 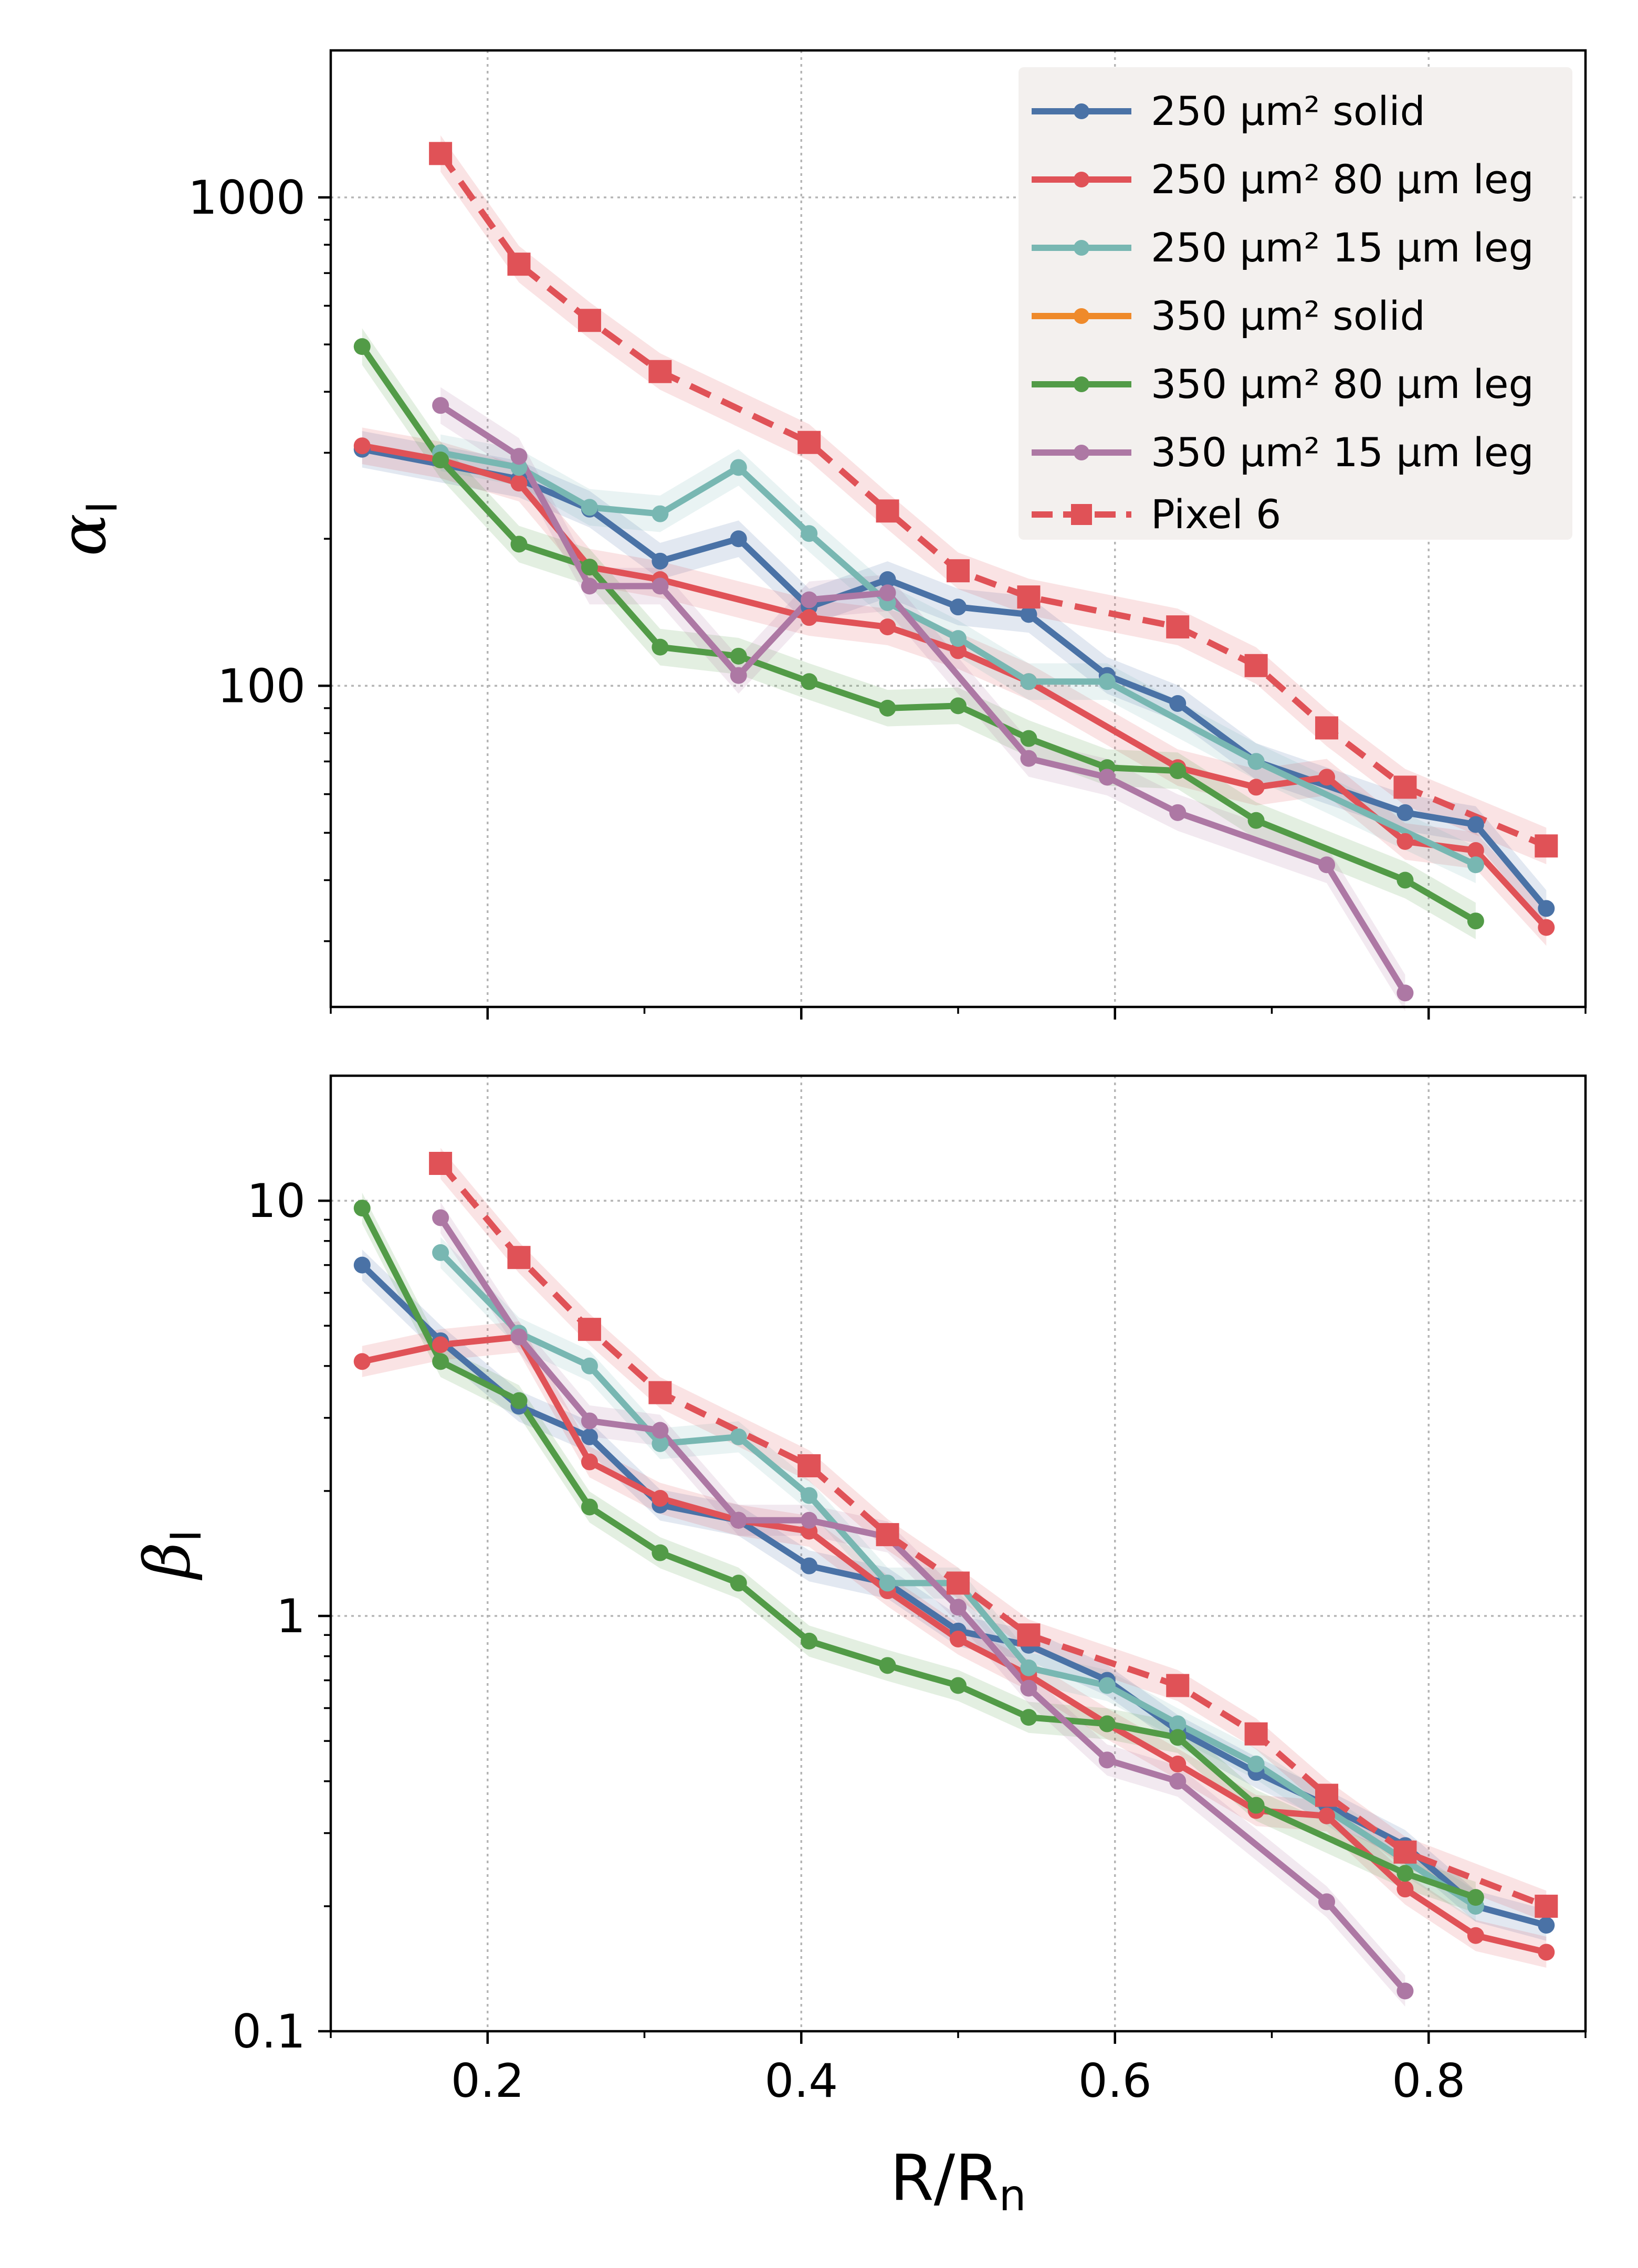 What do you see at coordinates (171, 1555) in the screenshot?
I see `beta-axis-title: βI` at bounding box center [171, 1555].